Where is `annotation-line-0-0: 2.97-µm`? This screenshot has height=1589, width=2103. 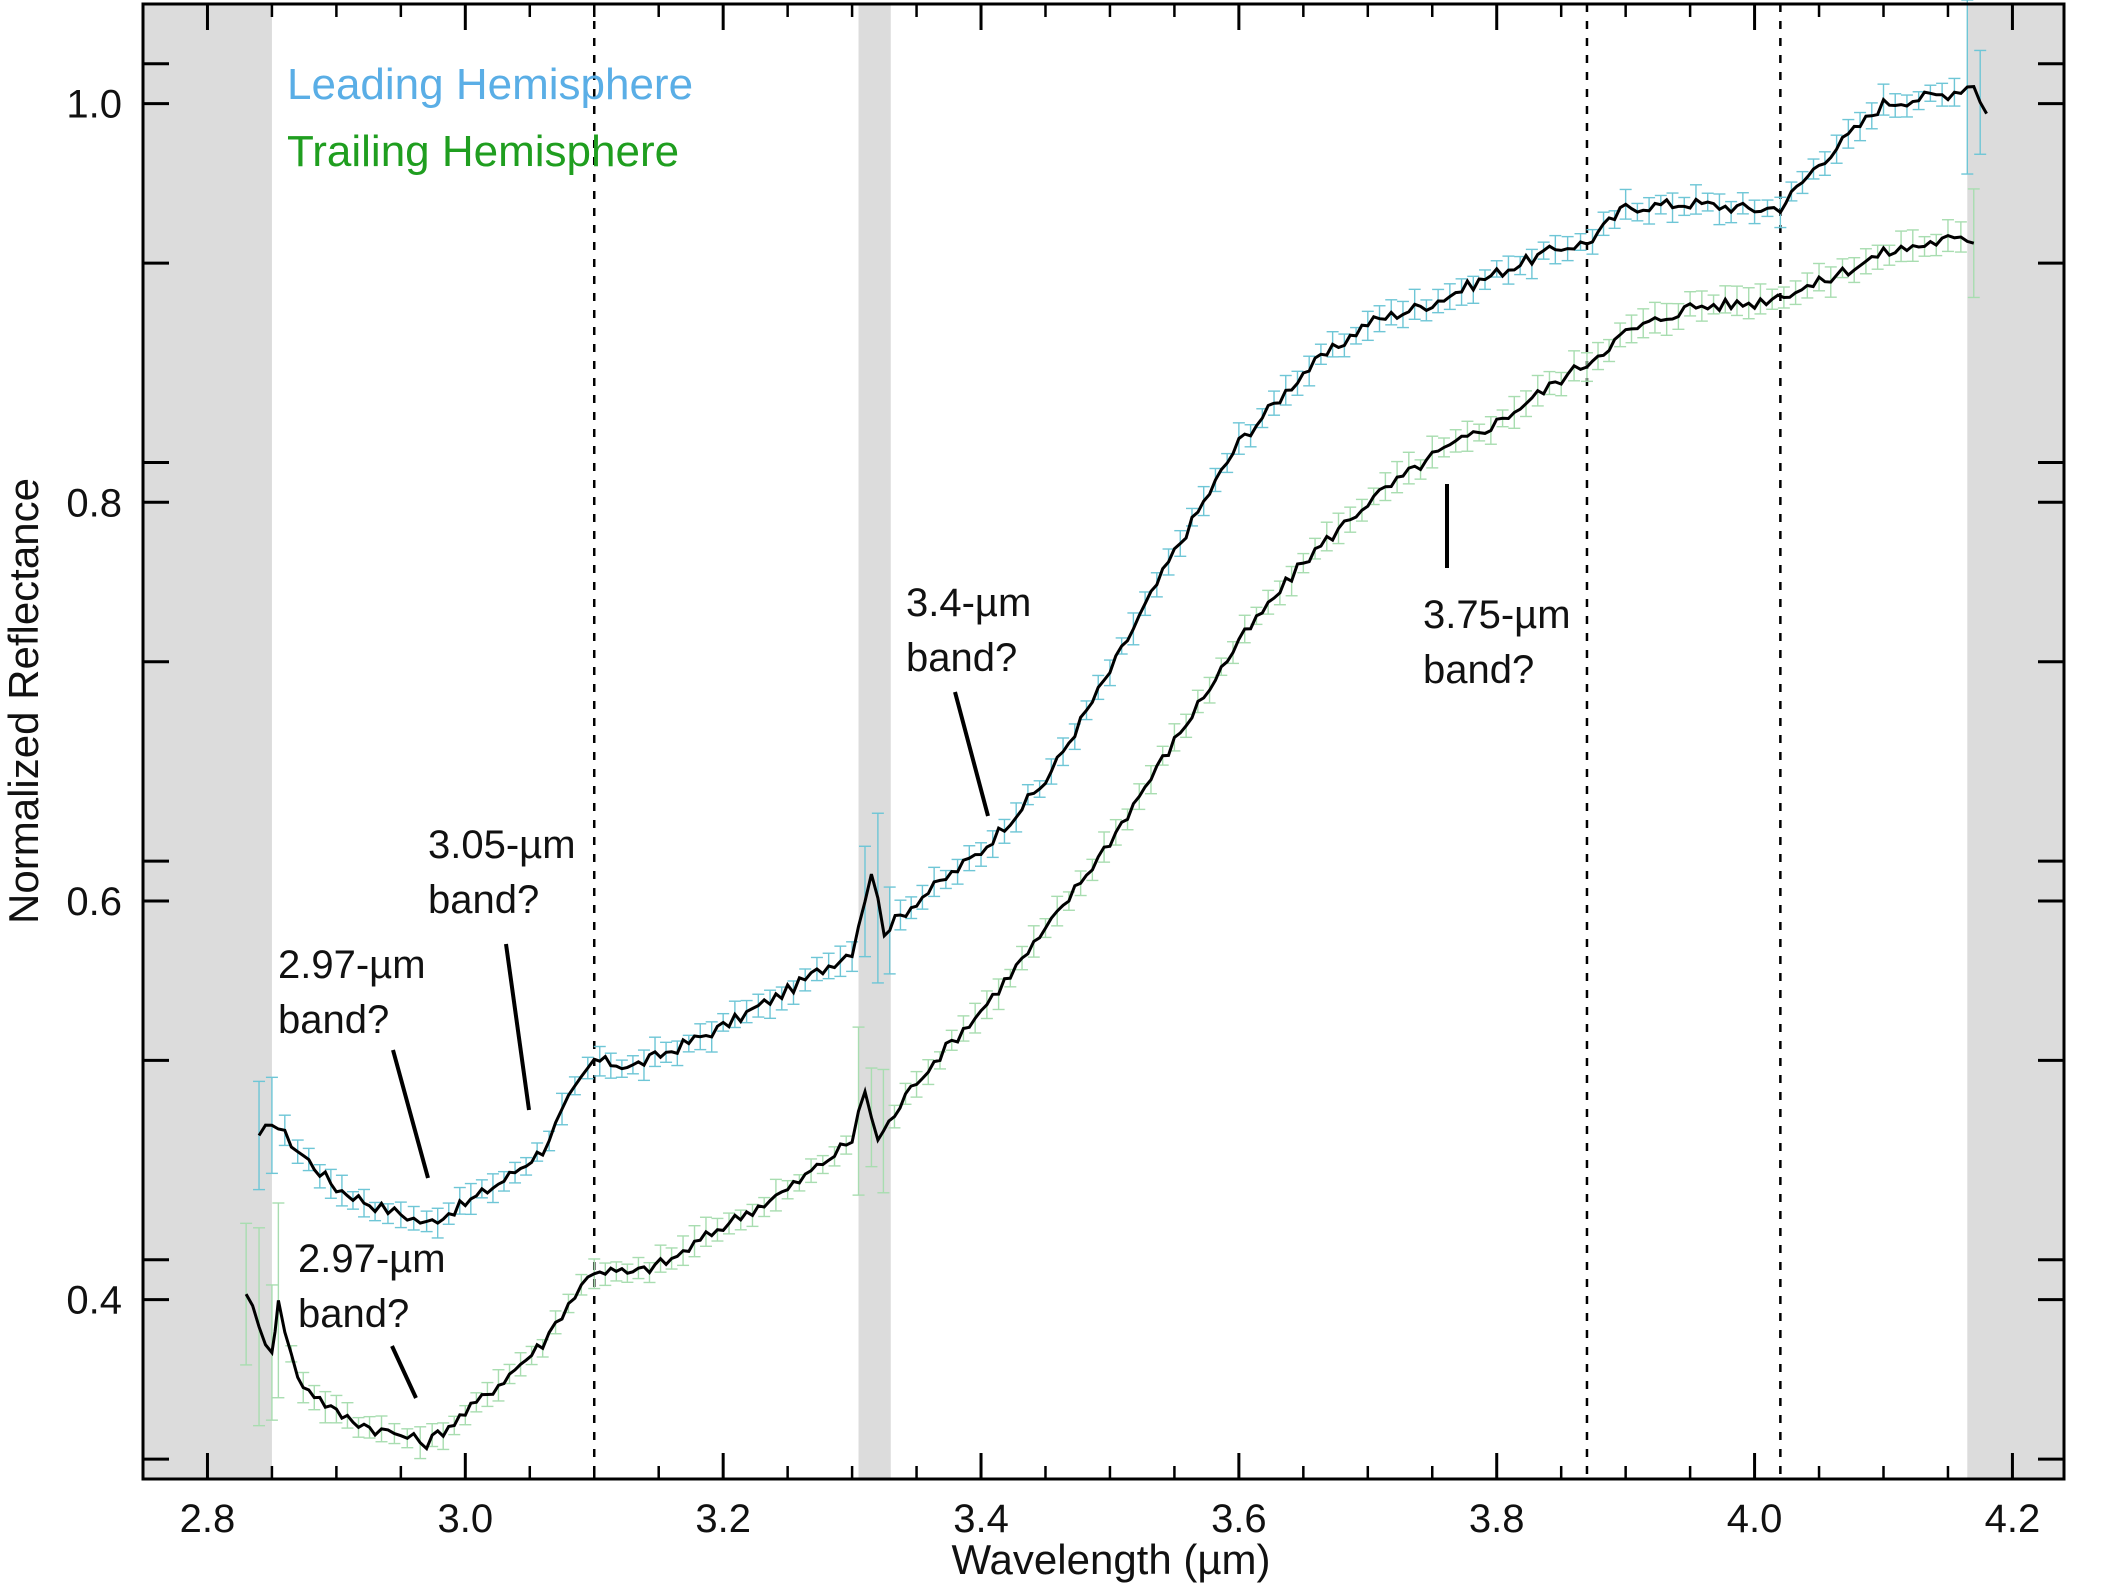
annotation-line-0-0: 2.97-µm is located at coordinates (352, 965).